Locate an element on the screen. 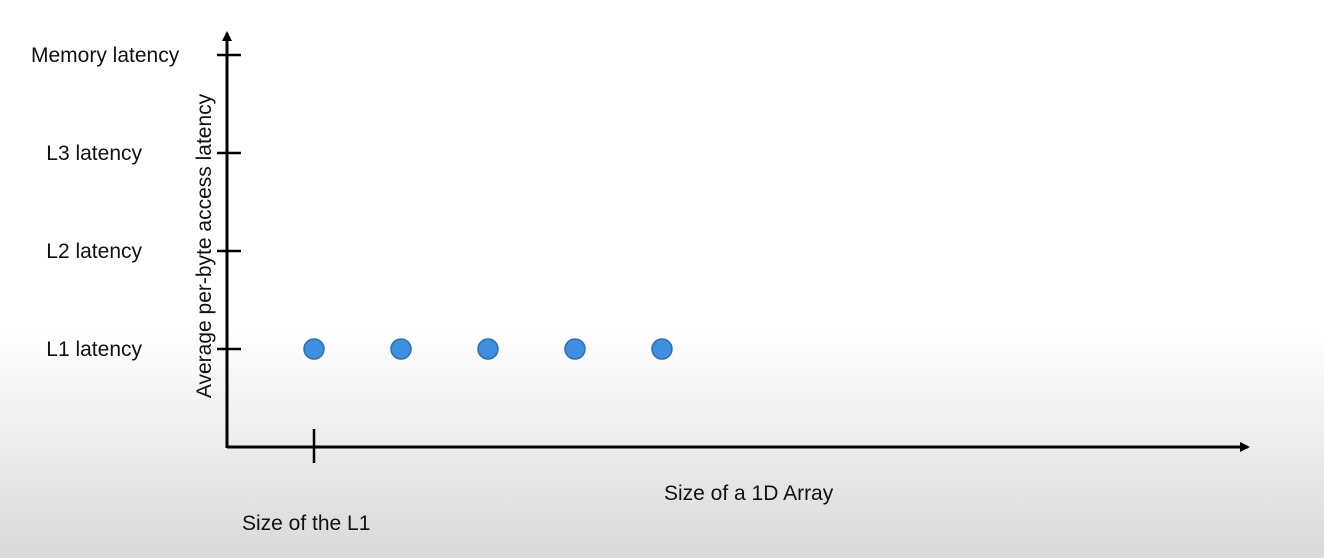 The image size is (1324, 558). data-points is located at coordinates (488, 349).